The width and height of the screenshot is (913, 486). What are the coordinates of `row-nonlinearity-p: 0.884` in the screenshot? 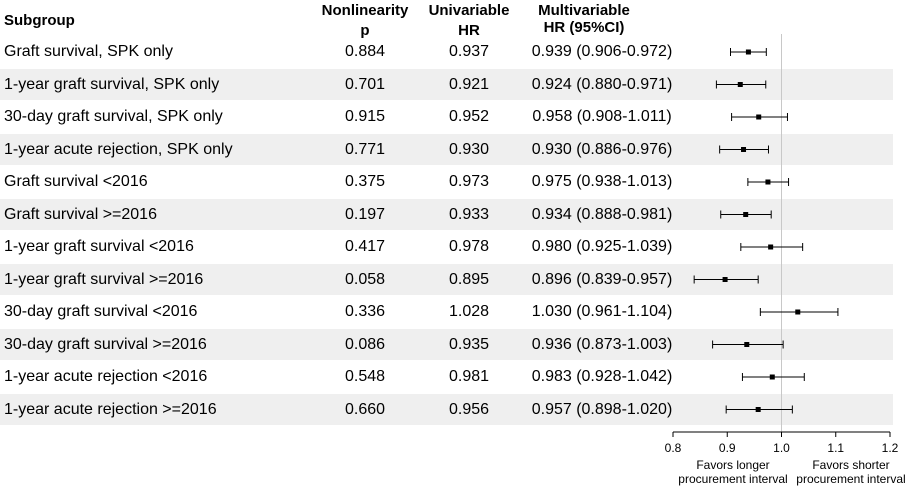 It's located at (365, 51).